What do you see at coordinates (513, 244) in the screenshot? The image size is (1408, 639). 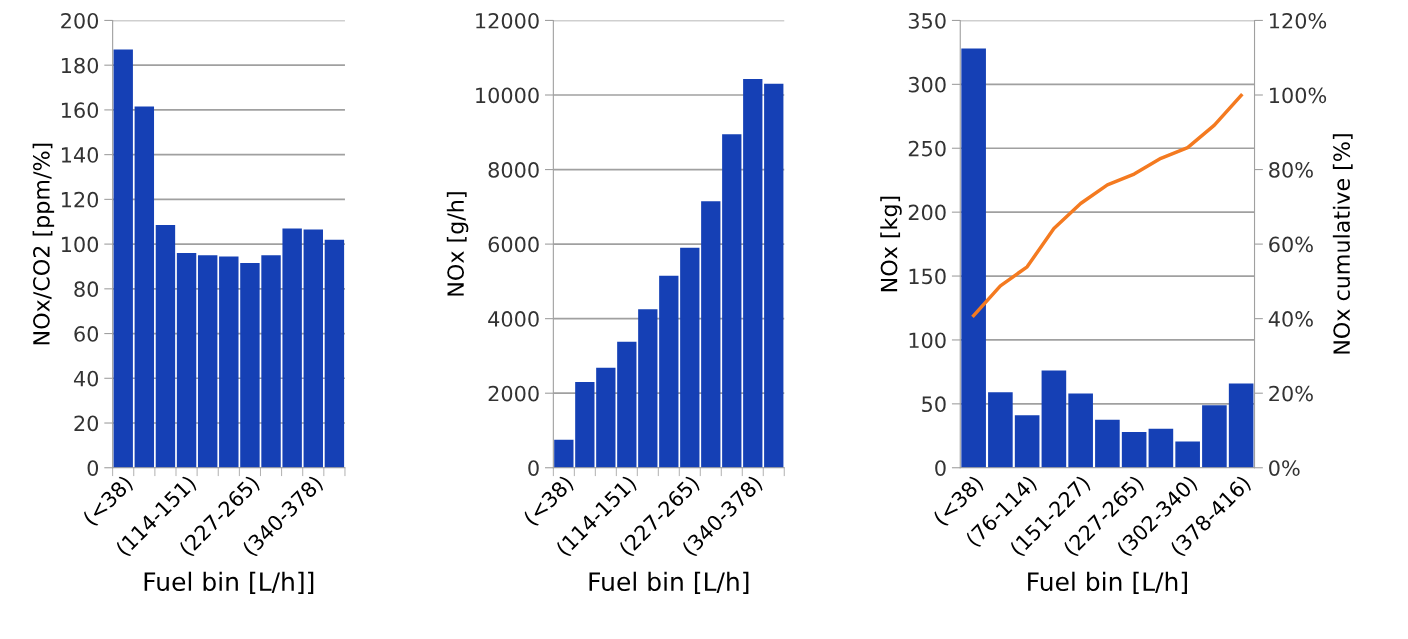 I see `y-tick-label: 6000` at bounding box center [513, 244].